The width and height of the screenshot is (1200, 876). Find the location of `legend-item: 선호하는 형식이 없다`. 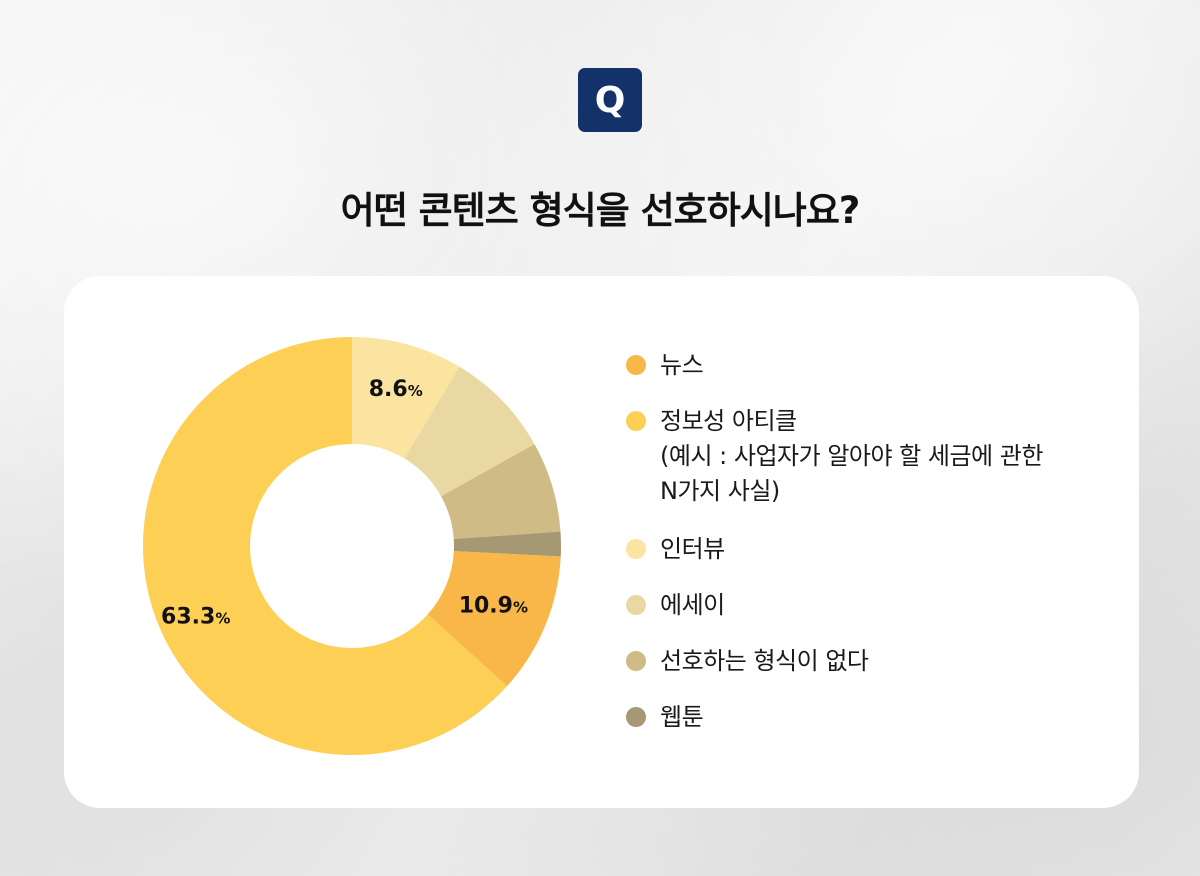

legend-item: 선호하는 형식이 없다 is located at coordinates (747, 661).